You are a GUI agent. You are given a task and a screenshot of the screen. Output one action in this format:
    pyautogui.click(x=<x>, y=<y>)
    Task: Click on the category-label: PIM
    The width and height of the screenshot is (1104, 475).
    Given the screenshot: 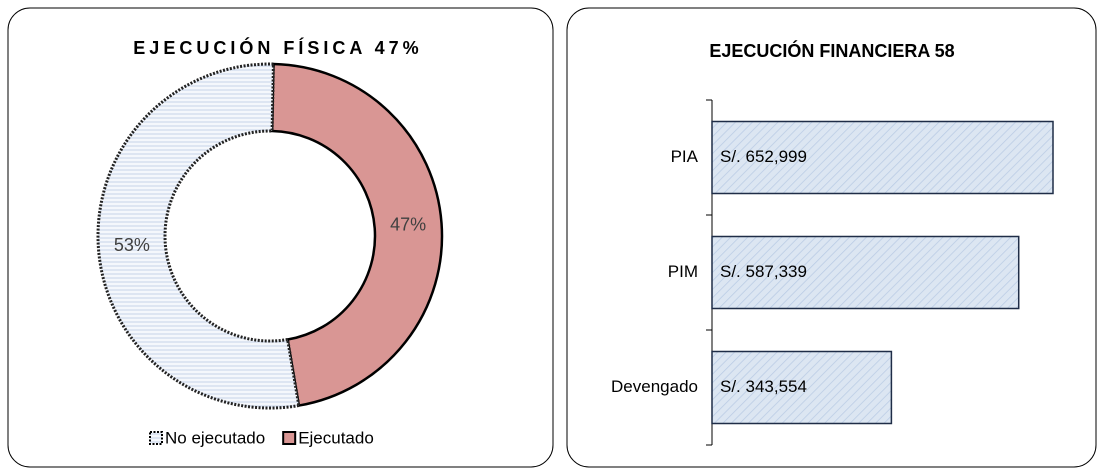 What is the action you would take?
    pyautogui.click(x=683, y=271)
    